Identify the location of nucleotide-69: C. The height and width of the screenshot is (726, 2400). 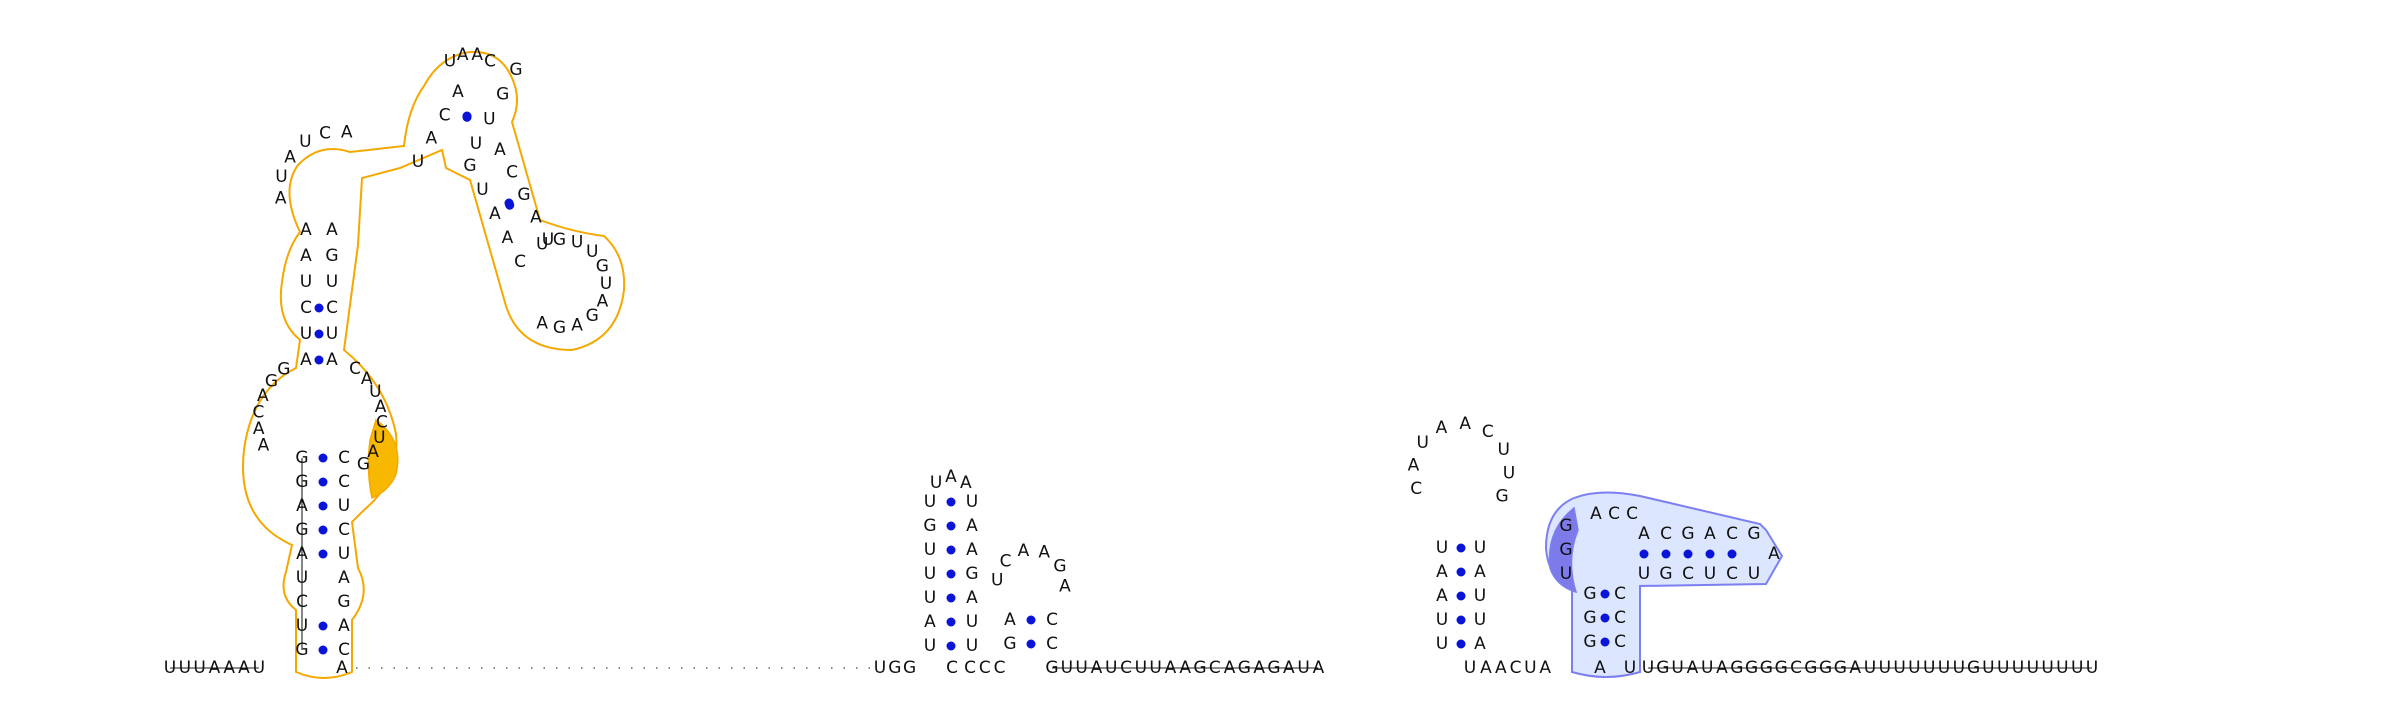
(490, 62).